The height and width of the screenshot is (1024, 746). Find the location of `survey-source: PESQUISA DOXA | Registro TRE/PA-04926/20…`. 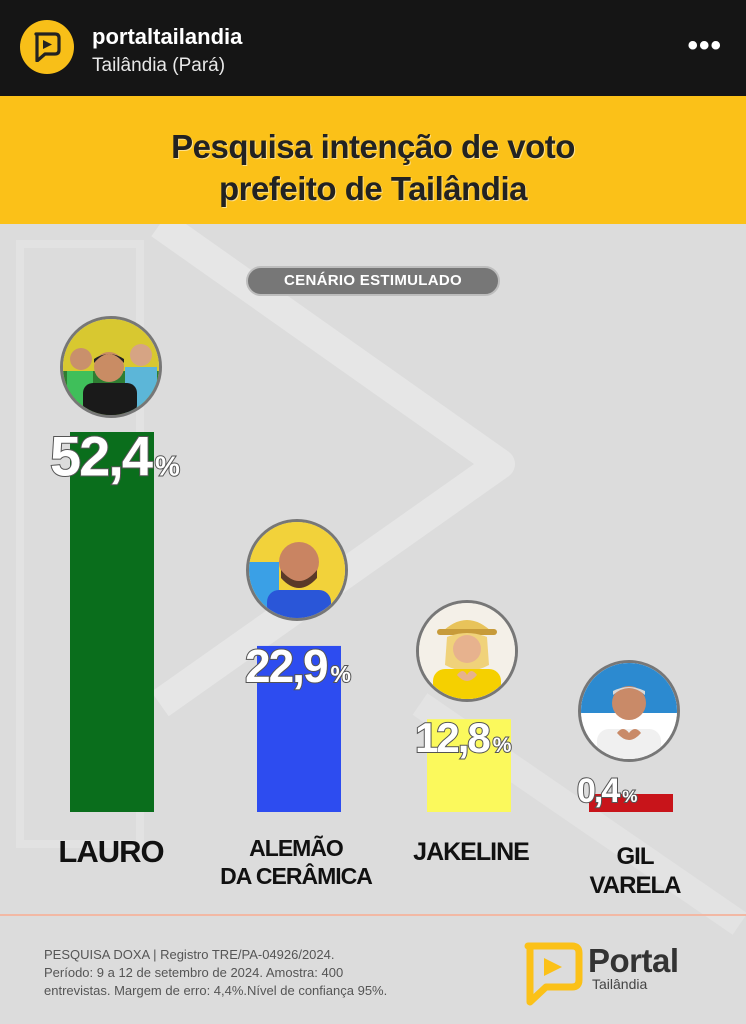

survey-source: PESQUISA DOXA | Registro TRE/PA-04926/20… is located at coordinates (216, 972).